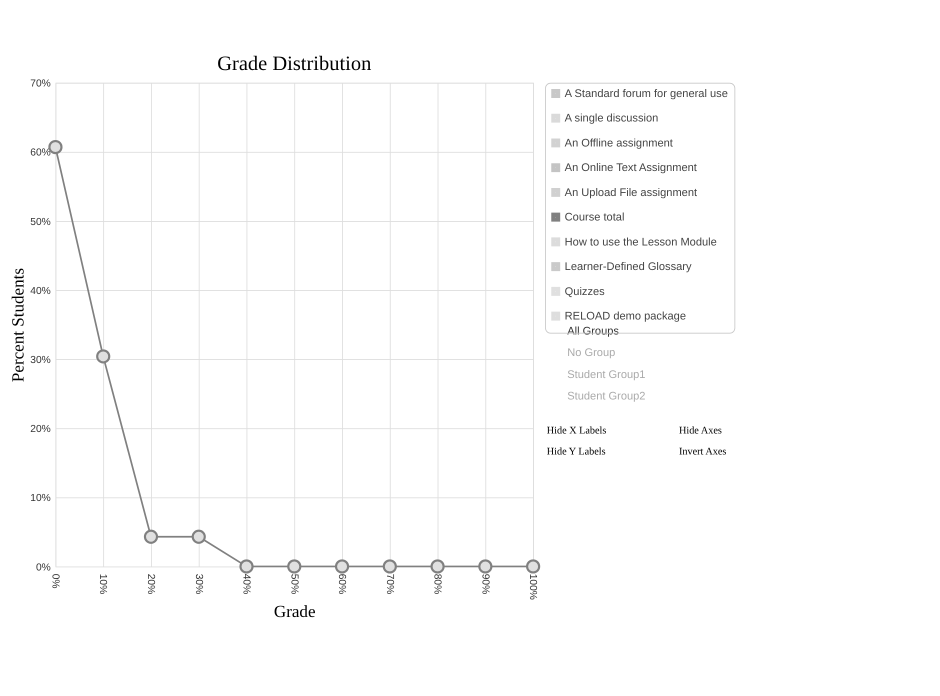 The height and width of the screenshot is (696, 940). I want to click on x-tick-label: 0%, so click(54, 581).